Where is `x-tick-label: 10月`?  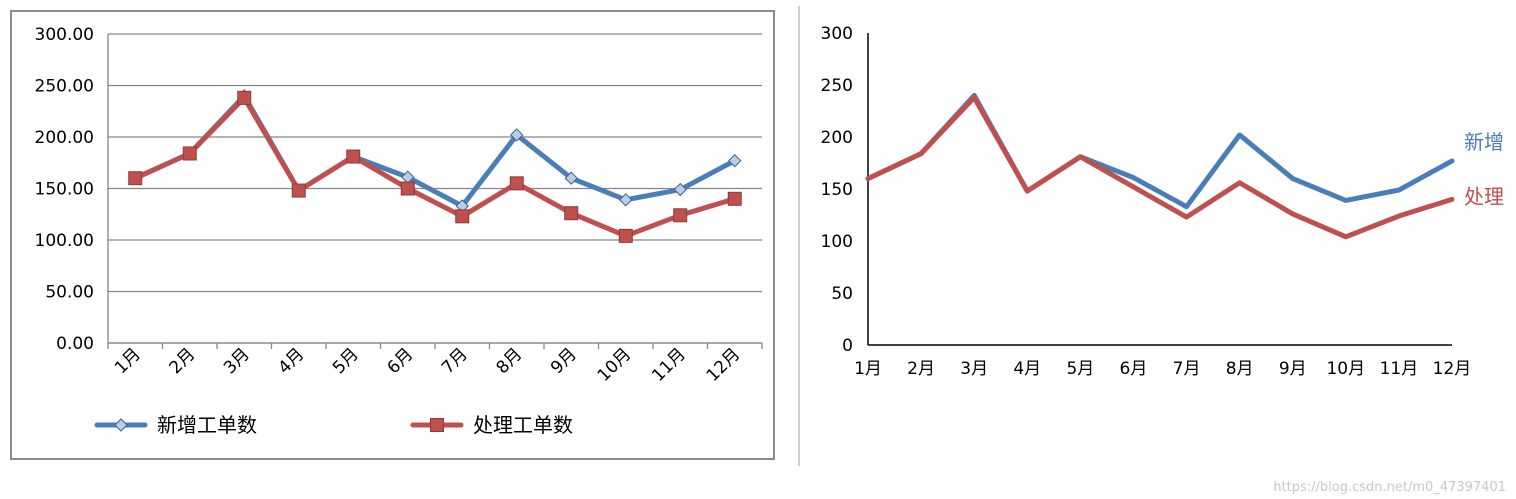
x-tick-label: 10月 is located at coordinates (1345, 369).